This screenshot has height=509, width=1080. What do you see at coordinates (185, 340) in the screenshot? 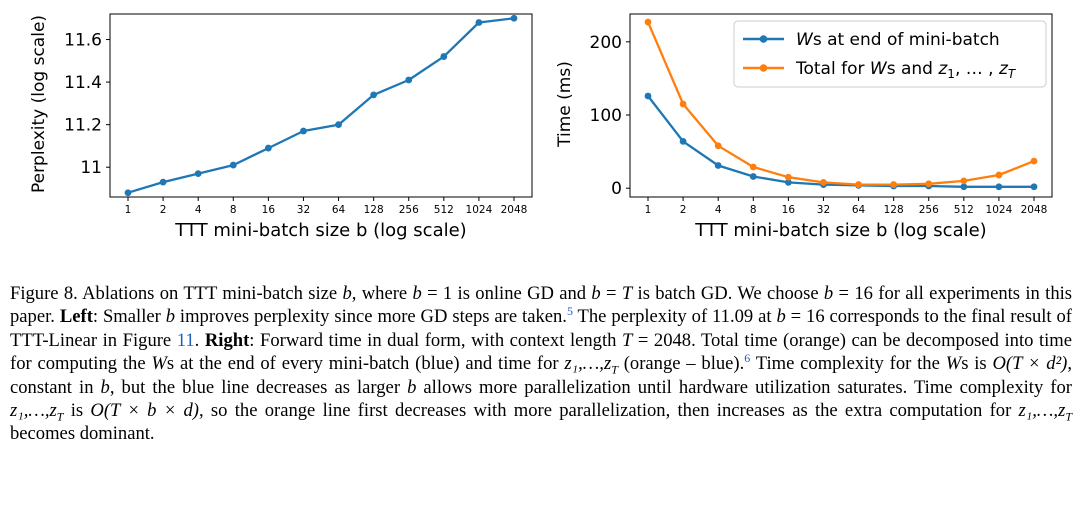
I see `figure-11-link: 11` at bounding box center [185, 340].